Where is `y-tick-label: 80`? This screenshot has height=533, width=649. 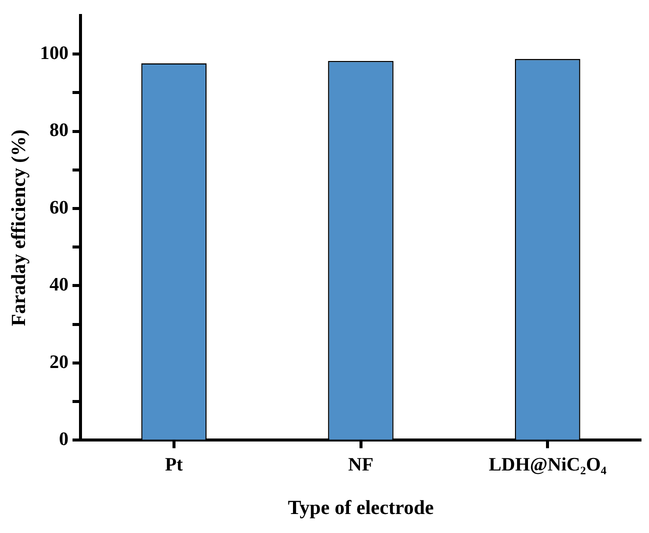
y-tick-label: 80 is located at coordinates (59, 131).